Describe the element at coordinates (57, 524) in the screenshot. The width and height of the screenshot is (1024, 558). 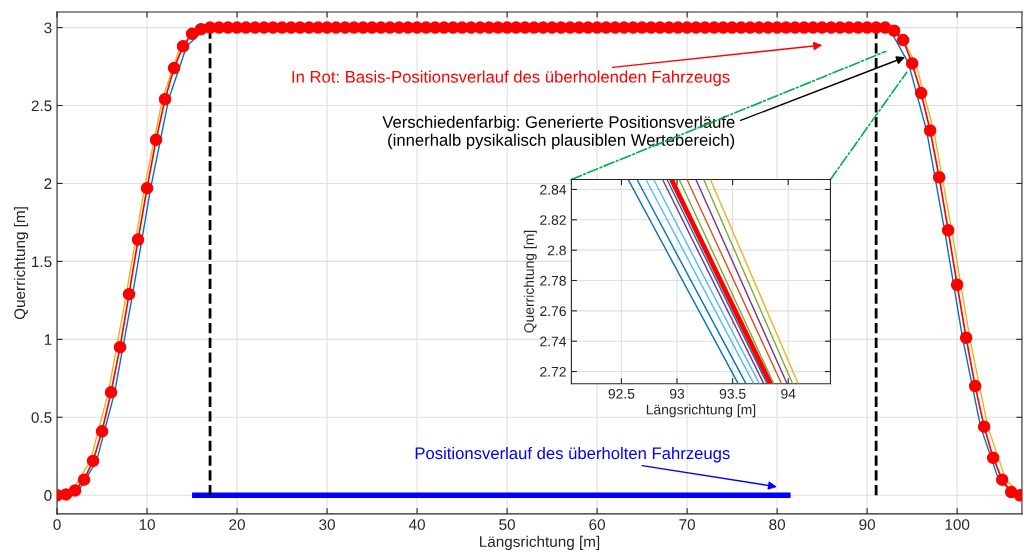
I see `x-tick-label: 0` at that location.